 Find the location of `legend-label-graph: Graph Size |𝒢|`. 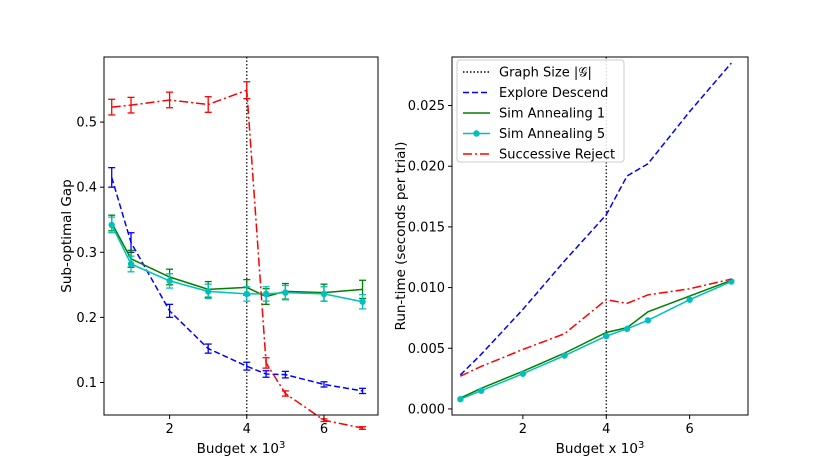

legend-label-graph: Graph Size |𝒢| is located at coordinates (545, 73).